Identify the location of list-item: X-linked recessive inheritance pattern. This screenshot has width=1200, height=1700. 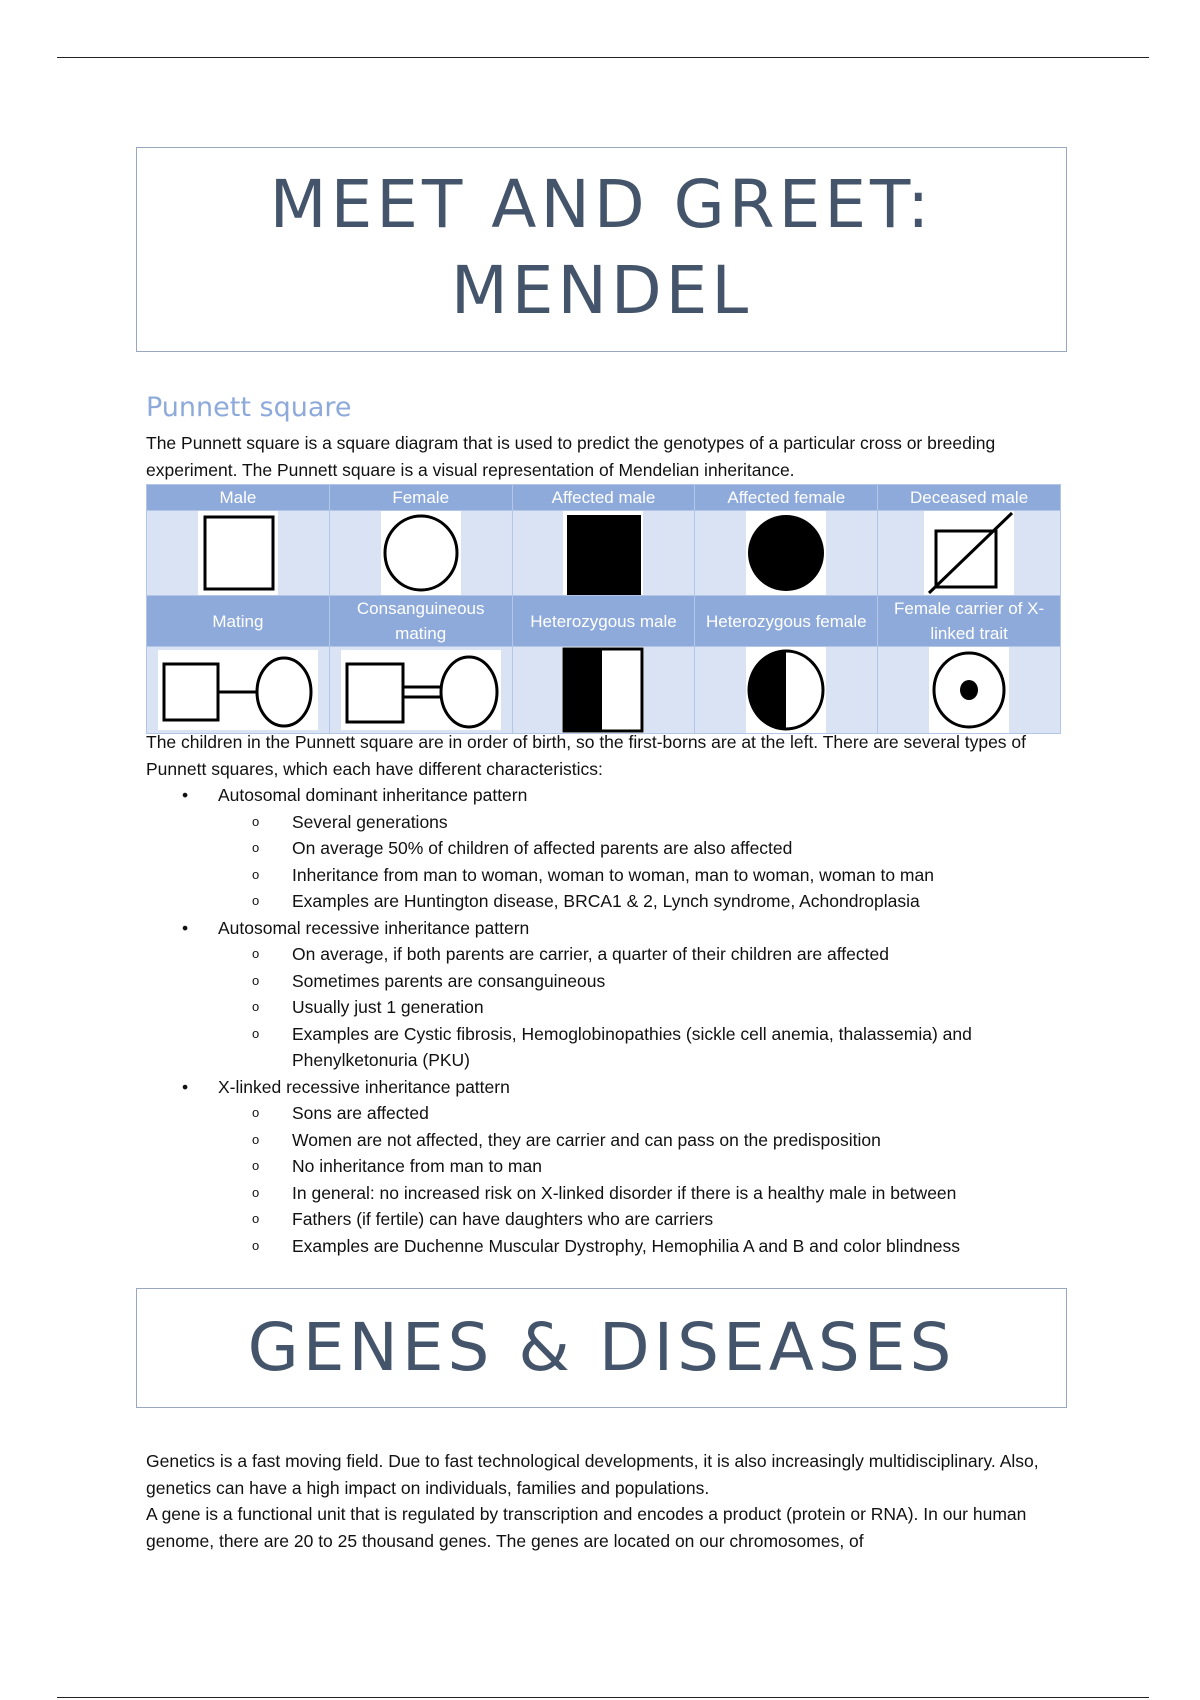
(611, 1087).